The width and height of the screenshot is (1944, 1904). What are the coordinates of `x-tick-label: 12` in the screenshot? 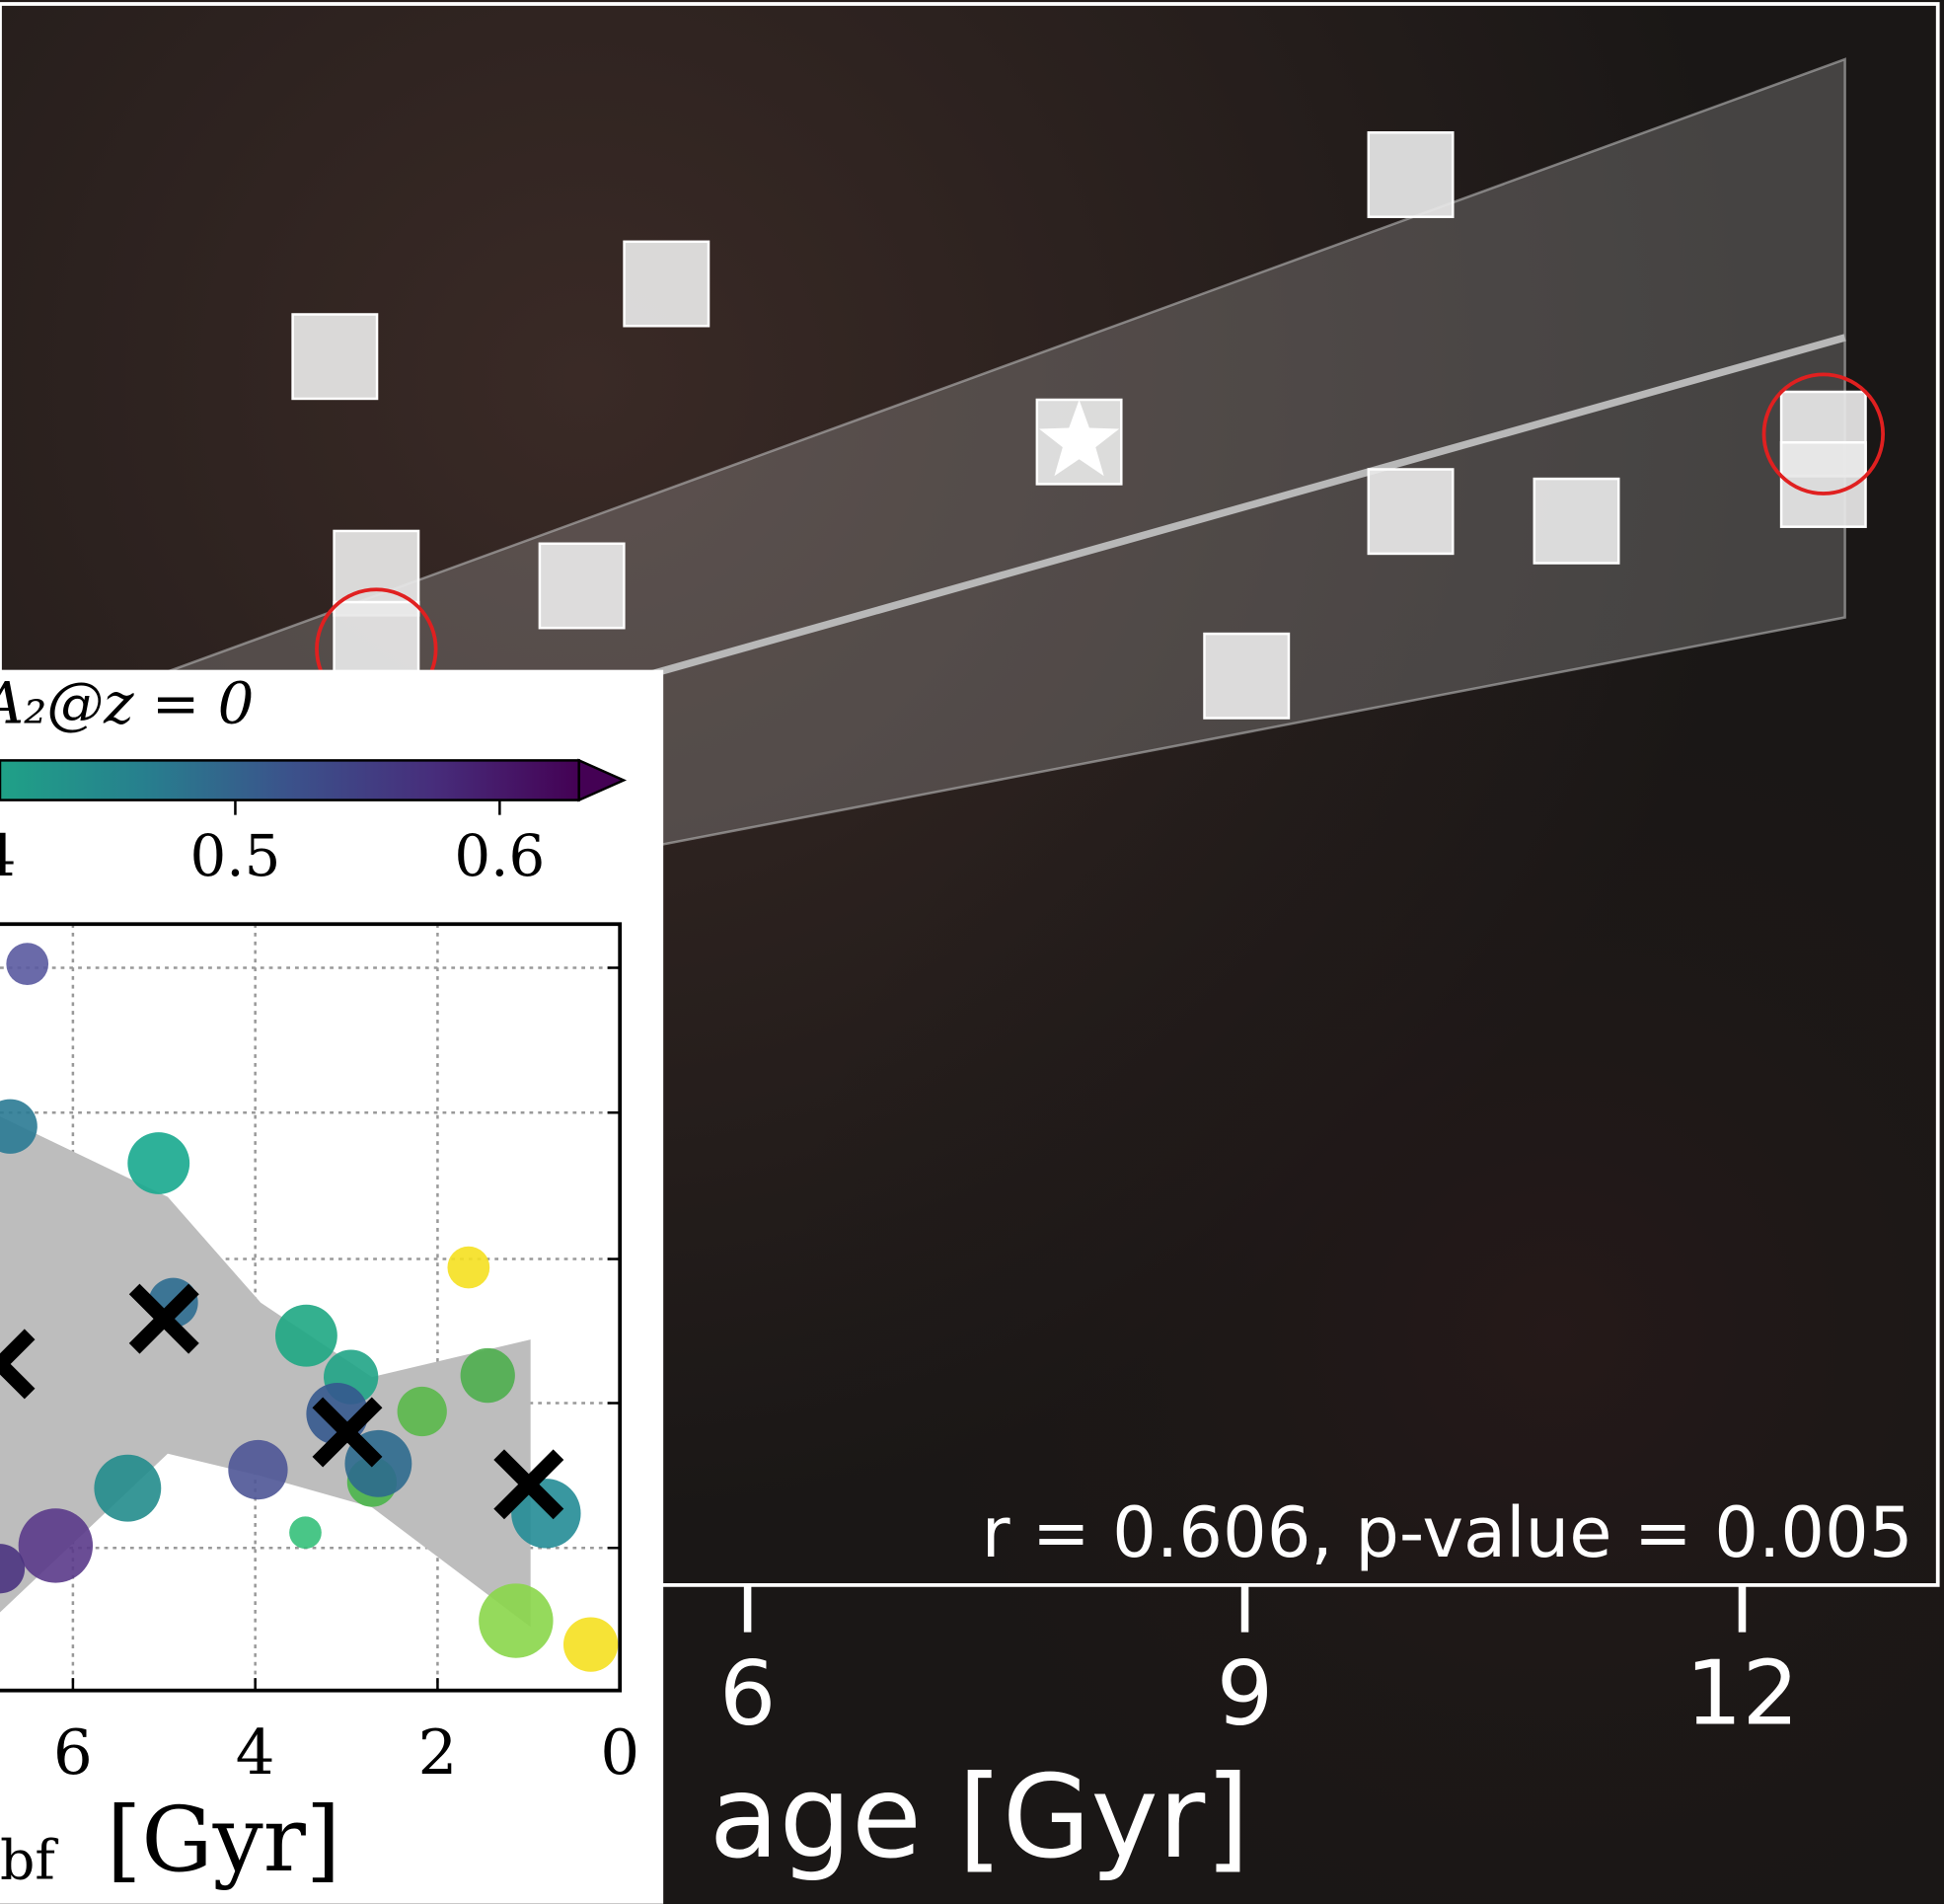 It's located at (1742, 1694).